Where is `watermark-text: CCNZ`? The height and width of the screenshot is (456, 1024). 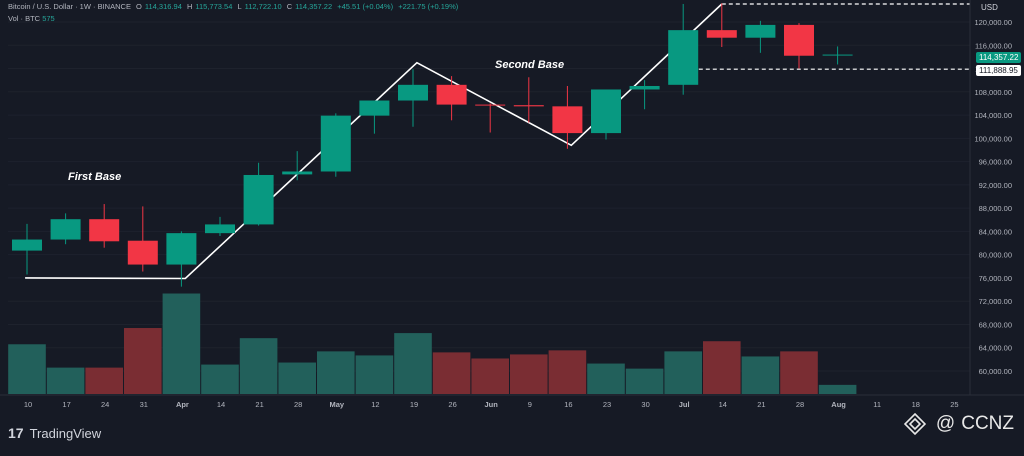 watermark-text: CCNZ is located at coordinates (987, 423).